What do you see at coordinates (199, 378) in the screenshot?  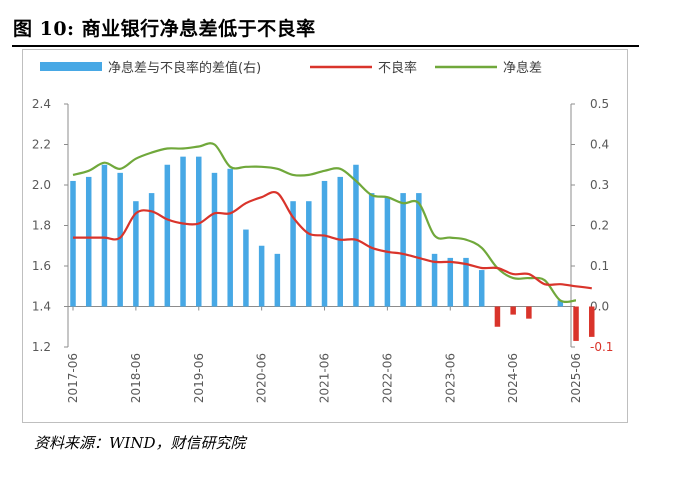 I see `x-tick-label: 2019-06` at bounding box center [199, 378].